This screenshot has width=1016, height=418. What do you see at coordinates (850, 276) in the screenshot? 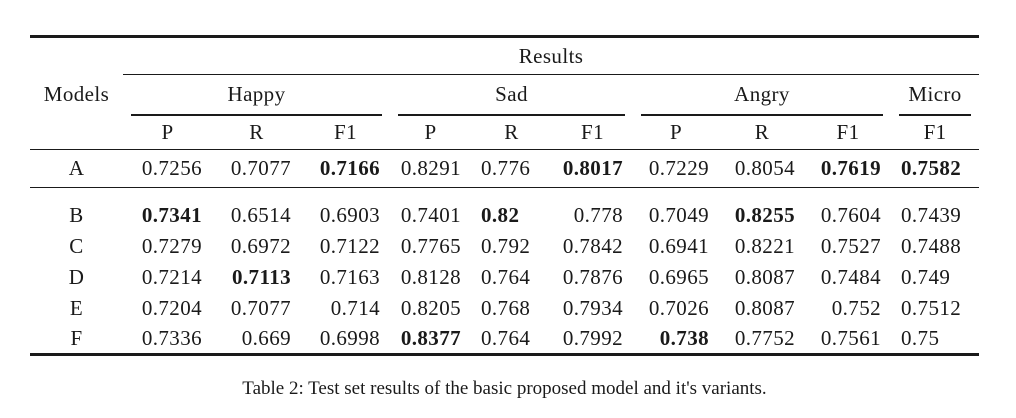
I see `metric-value: 0.7484` at bounding box center [850, 276].